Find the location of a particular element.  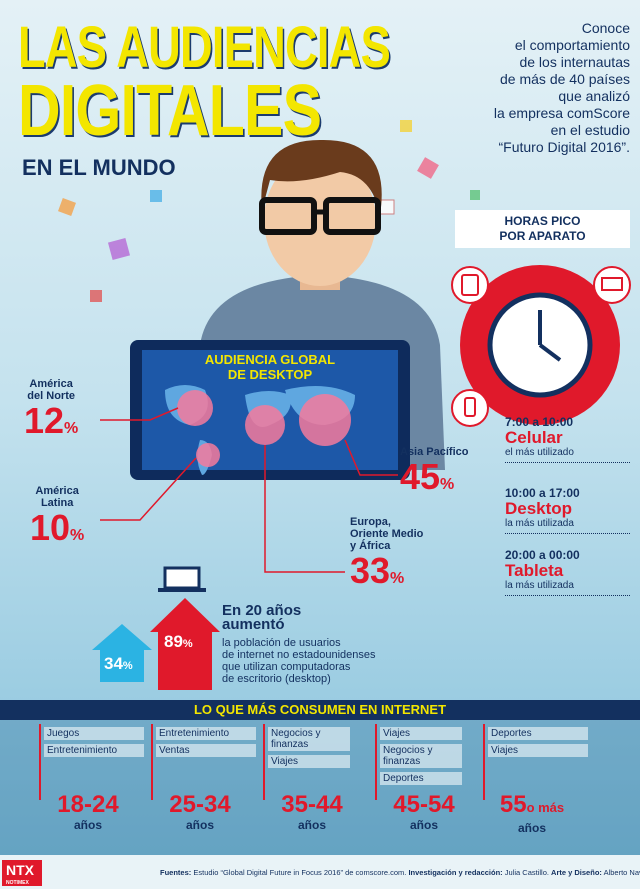

clock-hand is located at coordinates (550, 352).